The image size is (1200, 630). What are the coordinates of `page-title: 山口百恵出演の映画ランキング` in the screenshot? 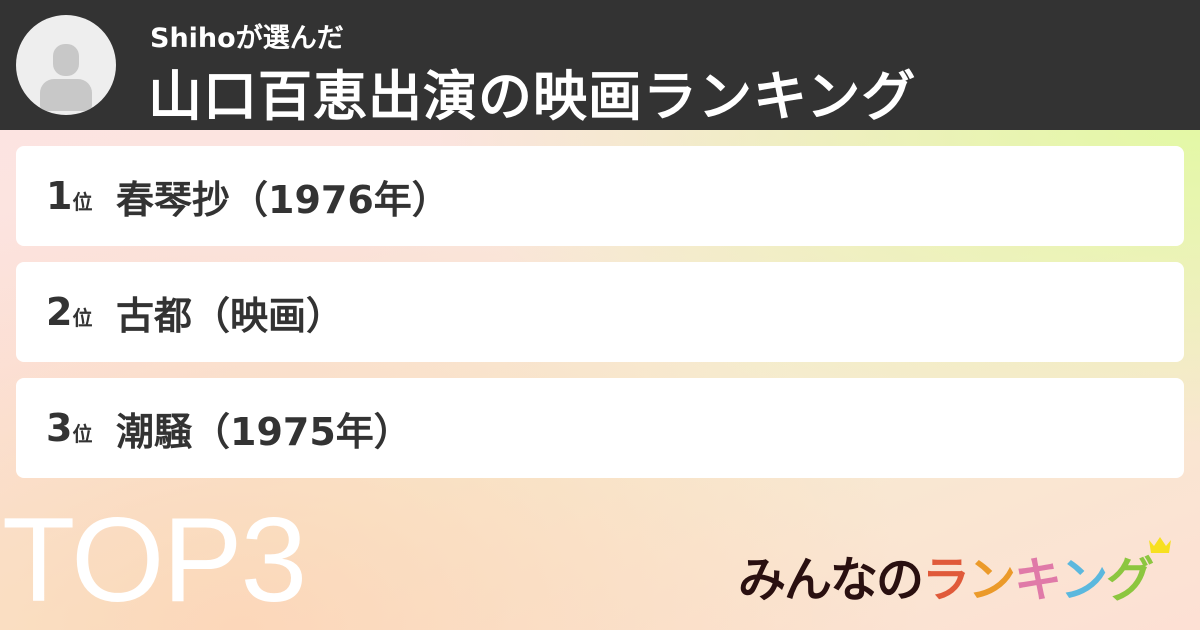 It's located at (532, 96).